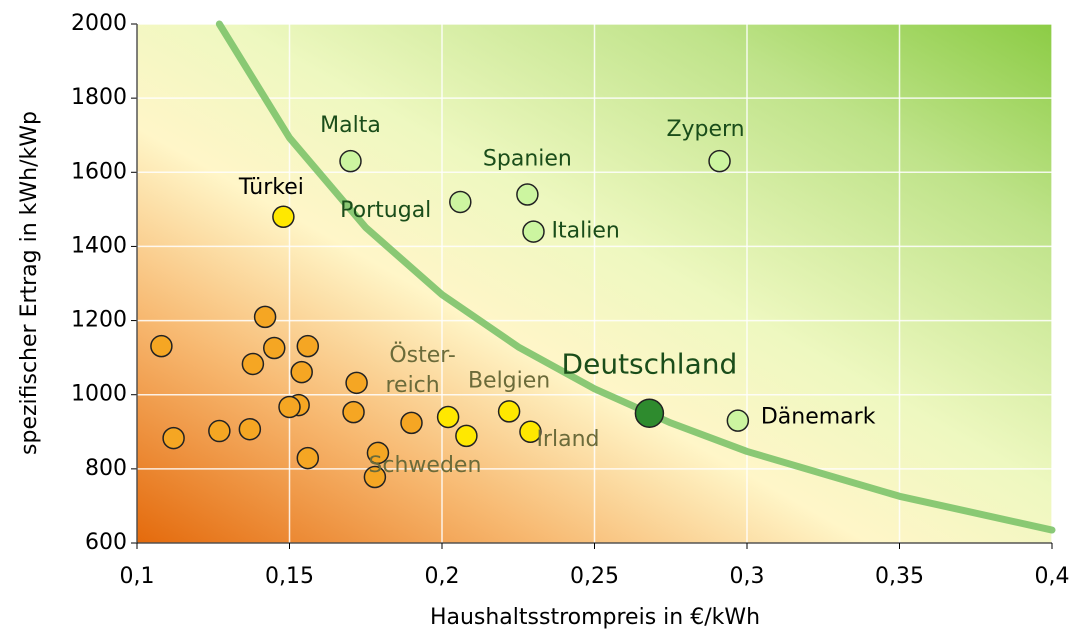  Describe the element at coordinates (99, 245) in the screenshot. I see `y-tick-label: 1400` at that location.